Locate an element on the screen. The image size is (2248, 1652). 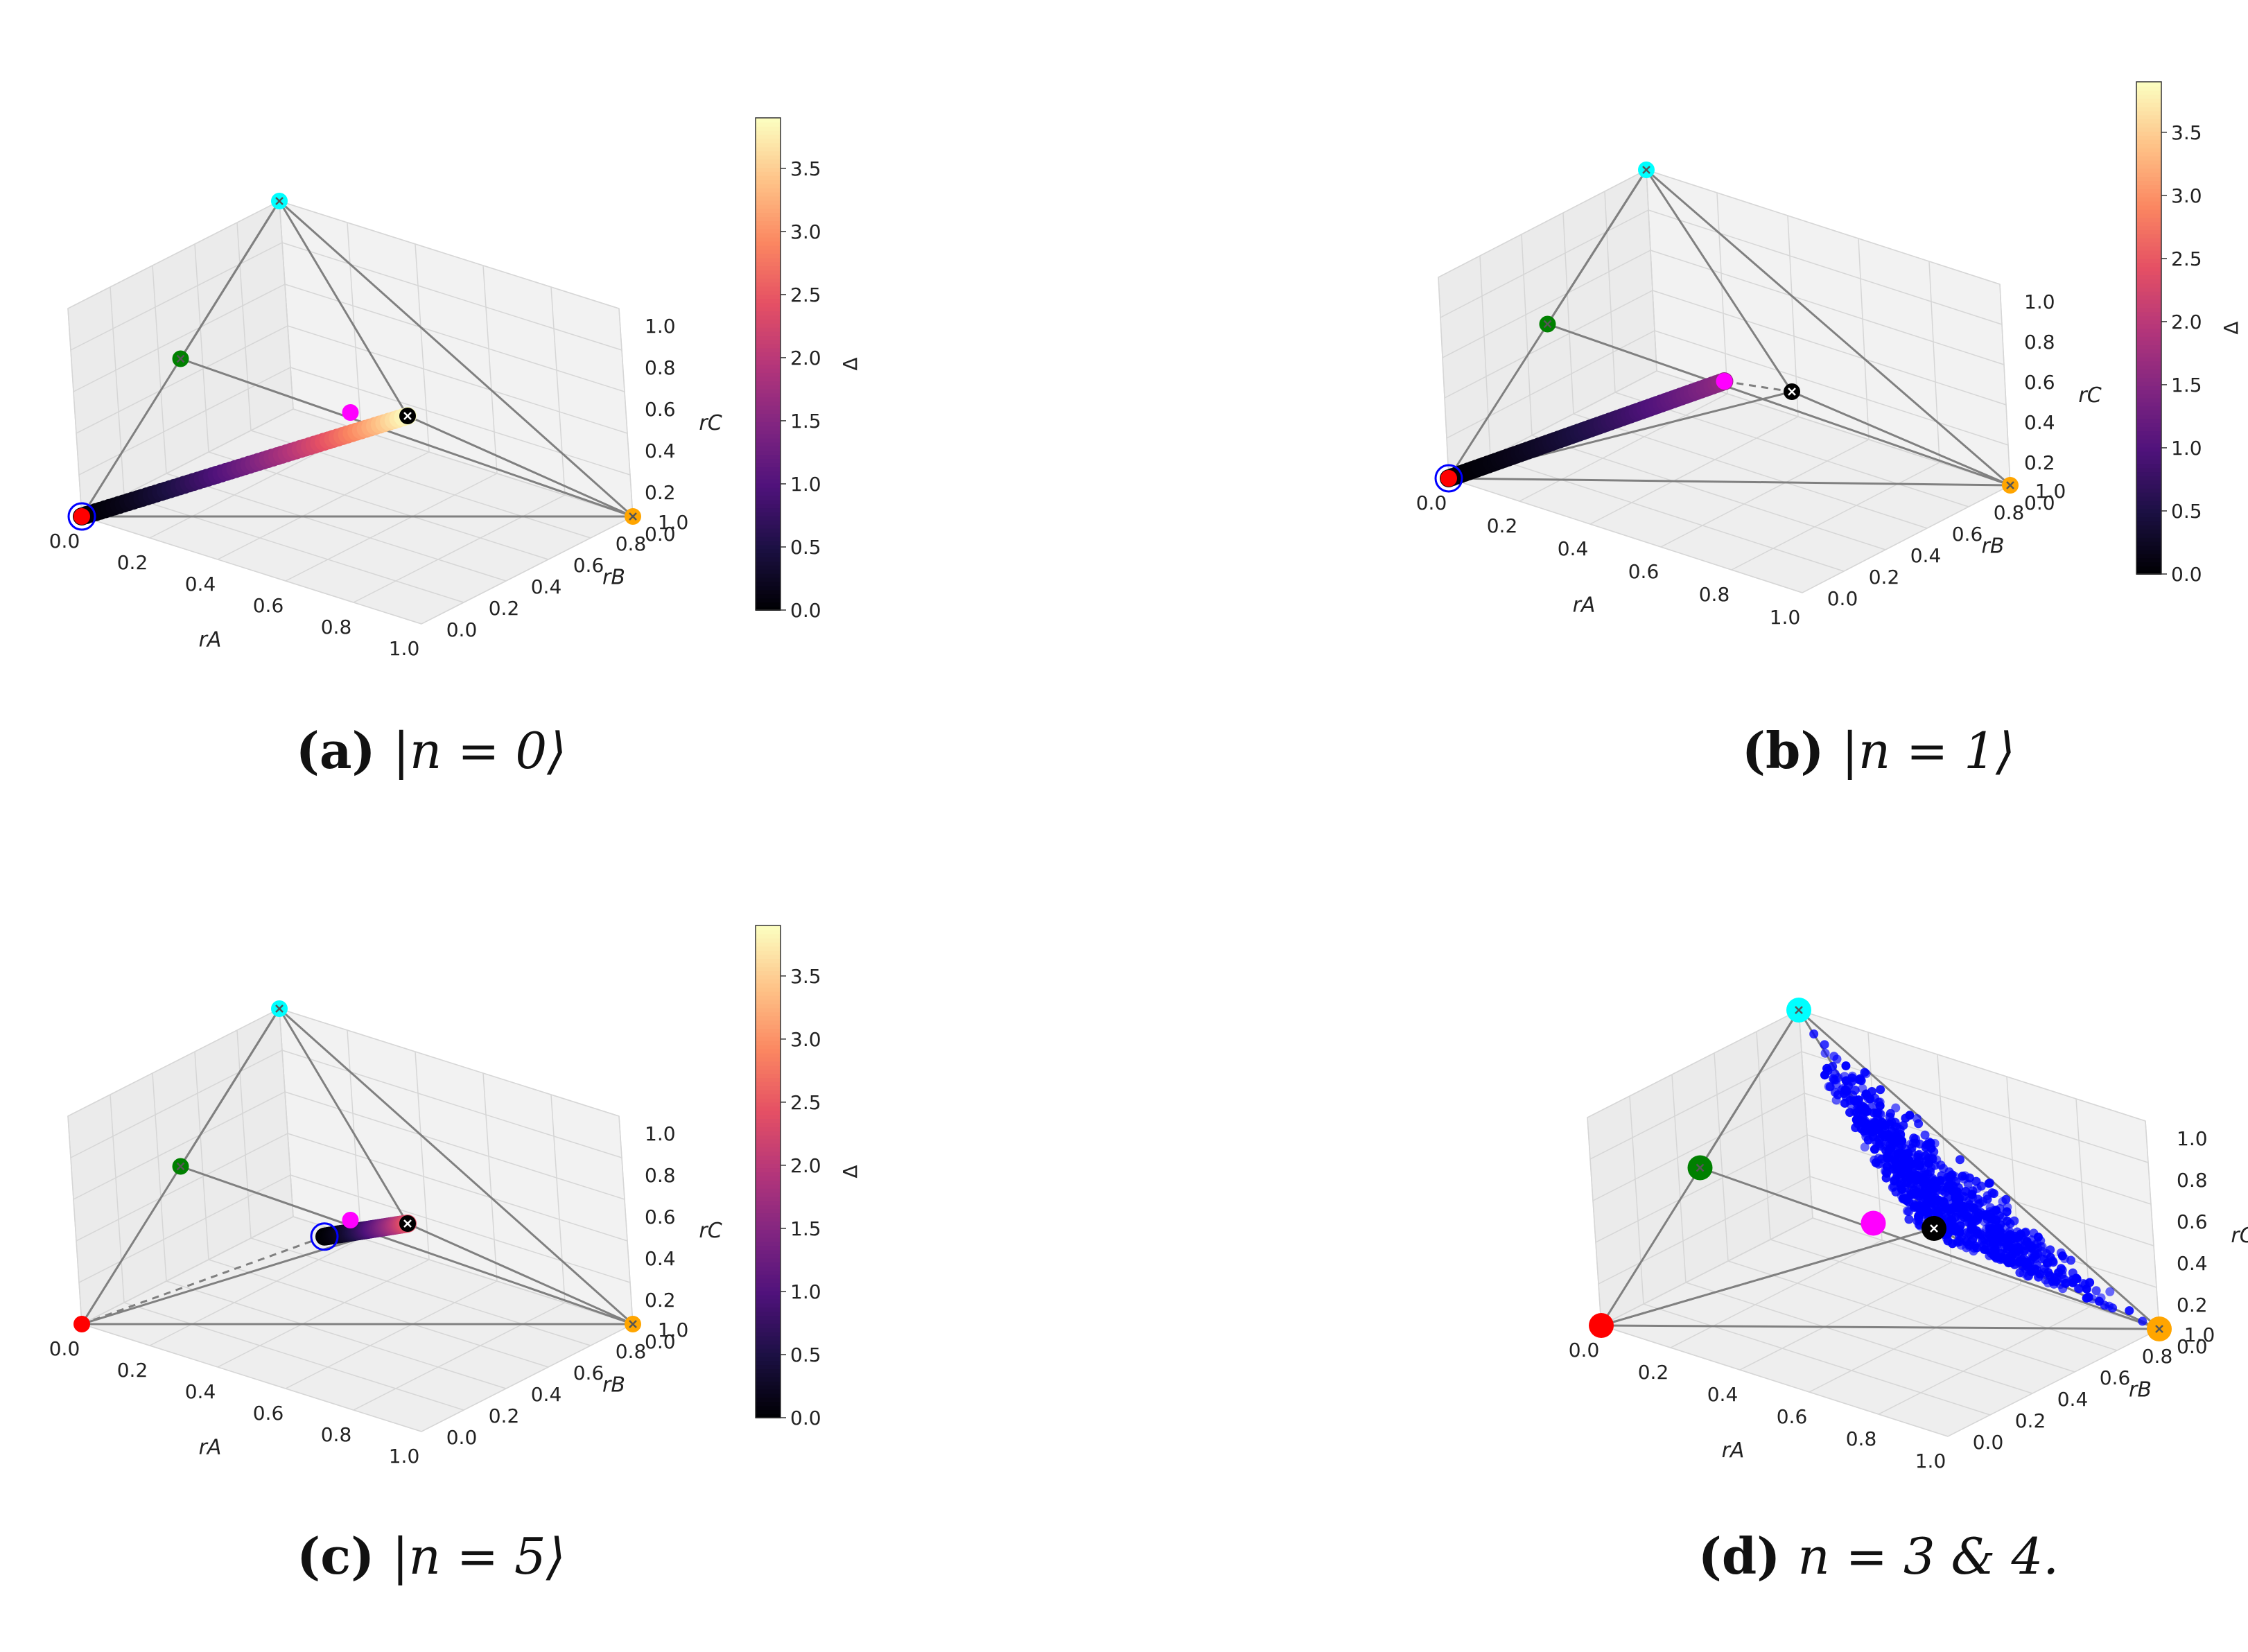
vertex-marker-icon is located at coordinates (279, 201).